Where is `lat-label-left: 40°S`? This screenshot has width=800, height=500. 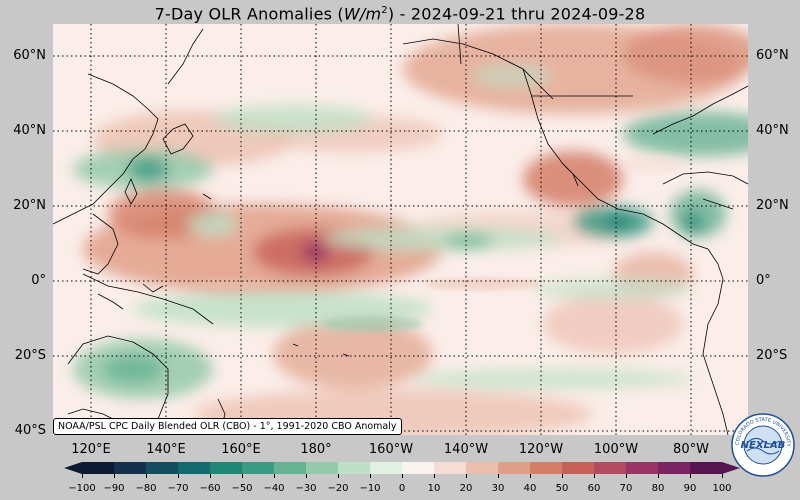
lat-label-left: 40°S is located at coordinates (30, 430).